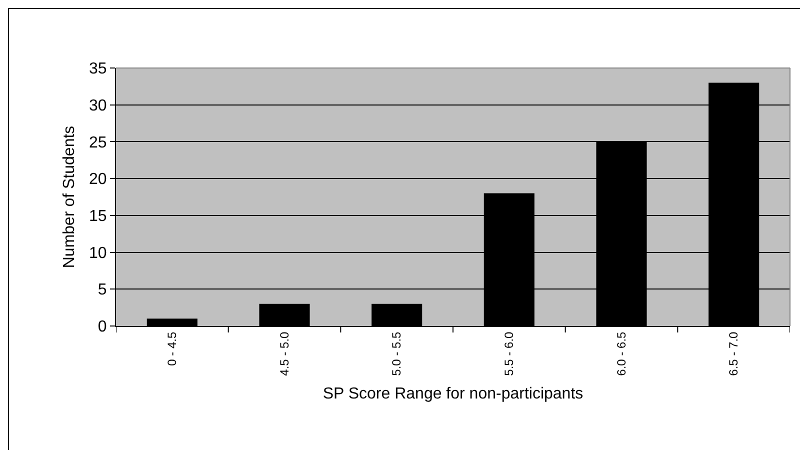 Image resolution: width=801 pixels, height=451 pixels. What do you see at coordinates (102, 290) in the screenshot?
I see `y-tick-label: 5` at bounding box center [102, 290].